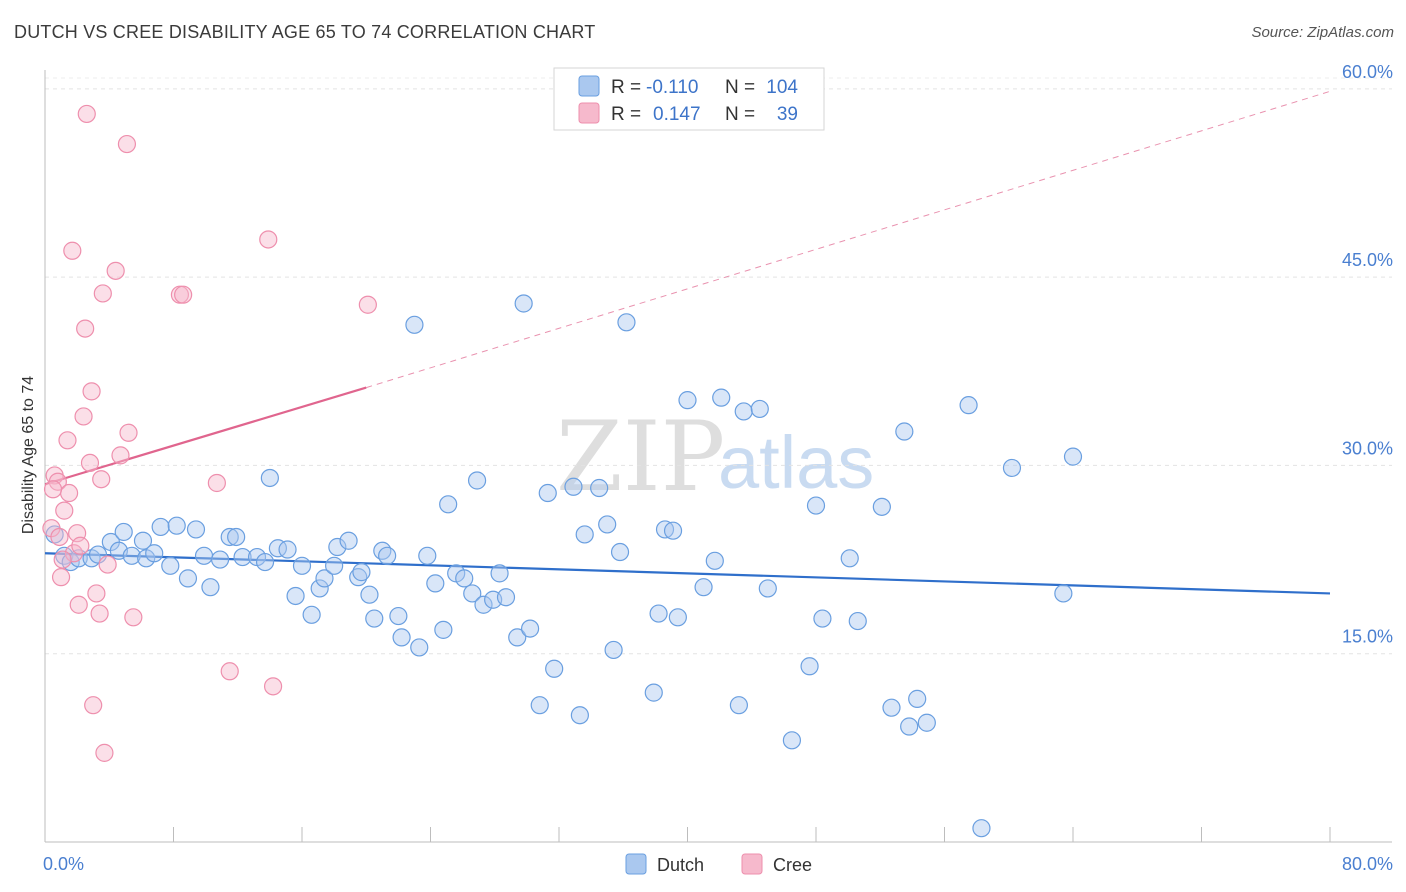 This screenshot has height=892, width=1406. What do you see at coordinates (1367, 354) in the screenshot?
I see `y-tick-labels: 15.0% 30.0% 45.0% 60.0%` at bounding box center [1367, 354].